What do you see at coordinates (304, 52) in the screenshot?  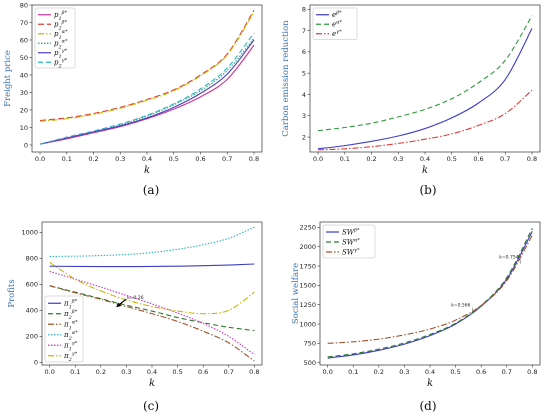 I see `y-tick-label: 6` at bounding box center [304, 52].